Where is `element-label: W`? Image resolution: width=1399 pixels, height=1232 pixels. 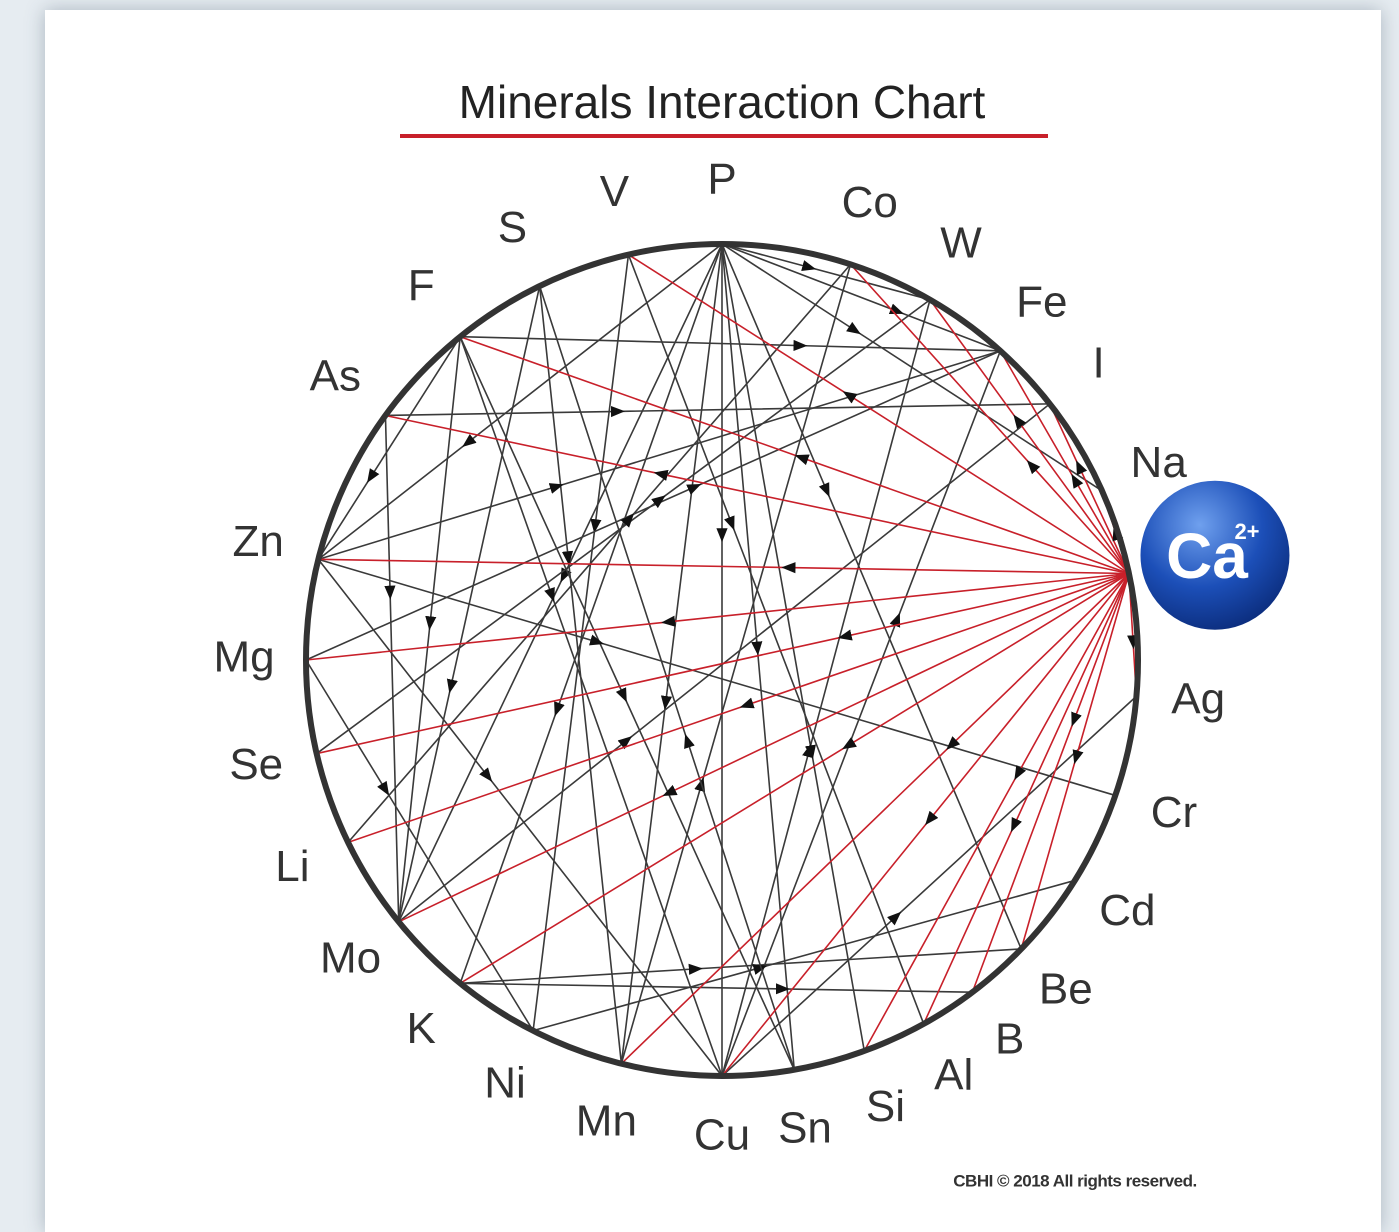
element-label: W is located at coordinates (961, 243).